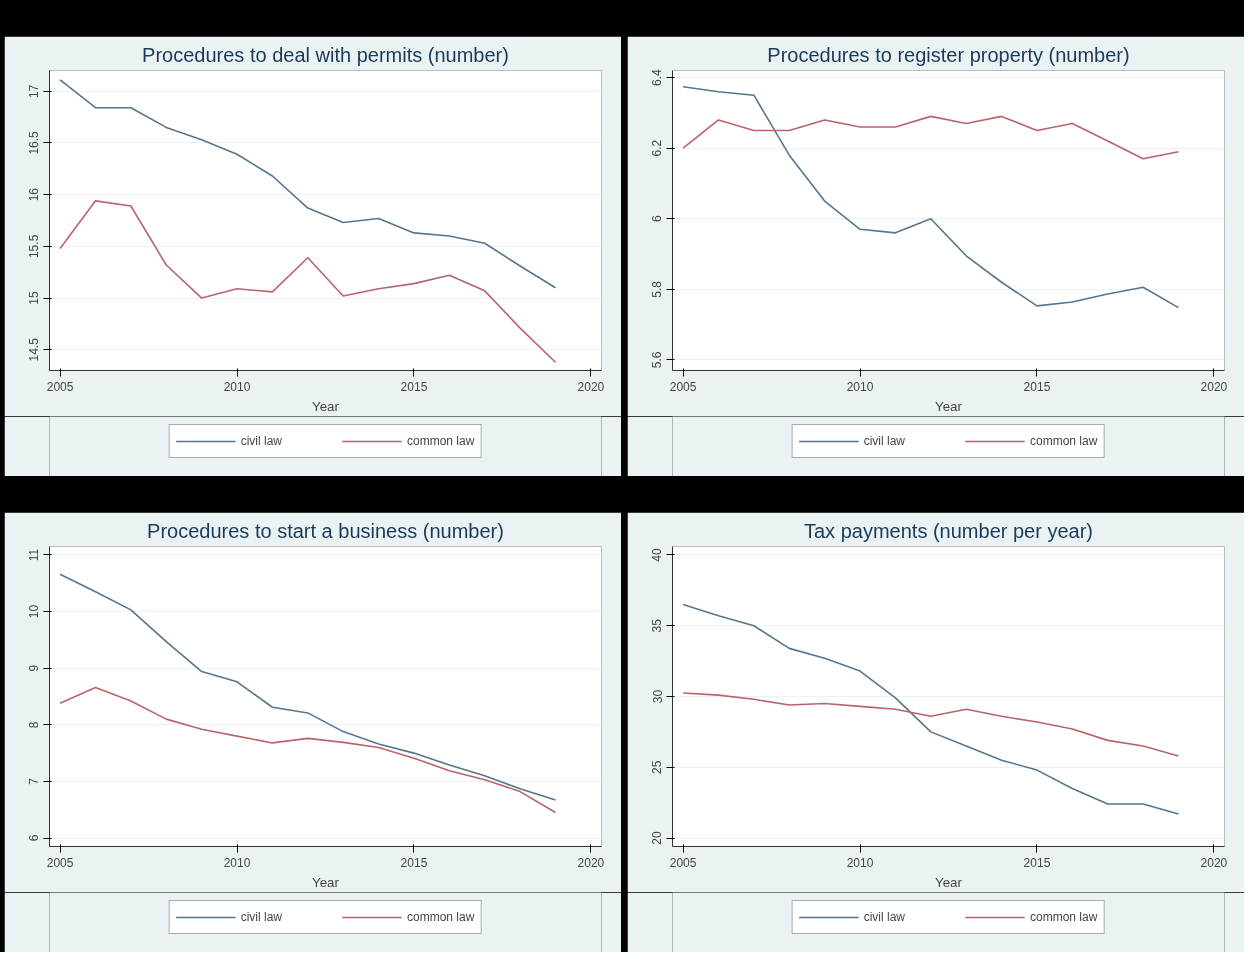 This screenshot has width=1249, height=964. I want to click on y-tick-label: 35, so click(657, 625).